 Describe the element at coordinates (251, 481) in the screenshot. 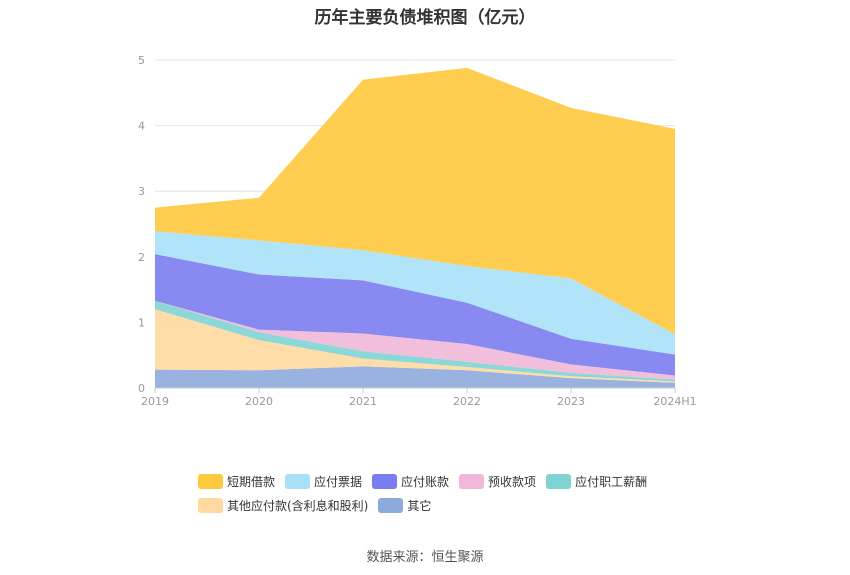

I see `legend-label: 短期借款` at that location.